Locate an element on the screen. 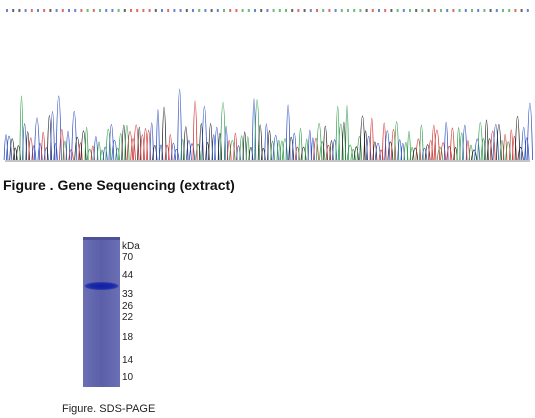 This screenshot has width=535, height=418. sds-page-gel is located at coordinates (101, 312).